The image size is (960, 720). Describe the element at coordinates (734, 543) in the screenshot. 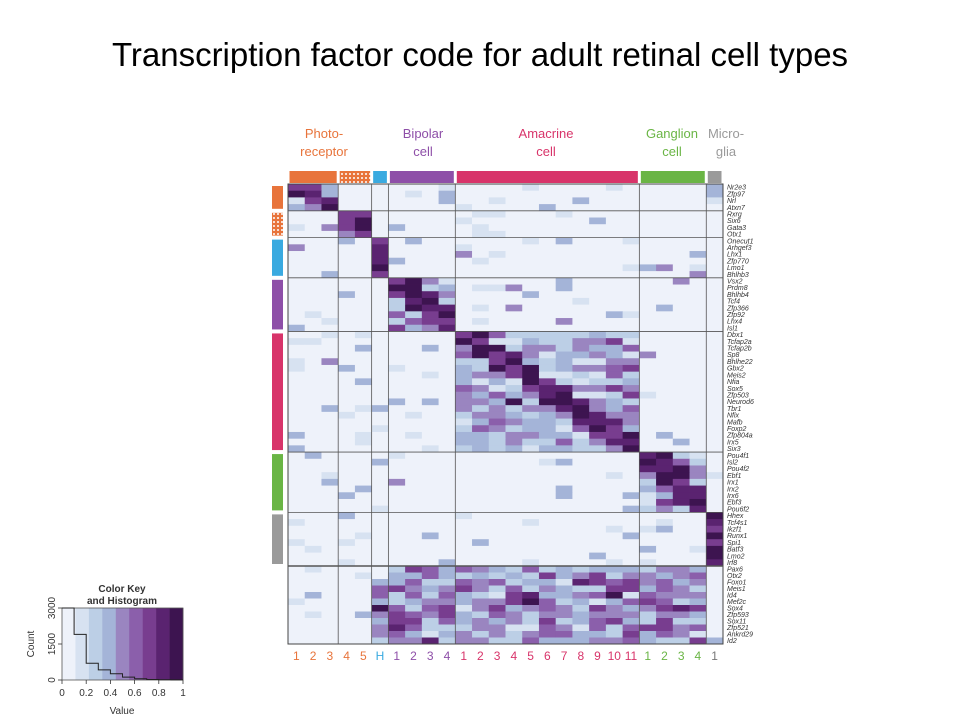

I see `gene-label: Spi1` at that location.